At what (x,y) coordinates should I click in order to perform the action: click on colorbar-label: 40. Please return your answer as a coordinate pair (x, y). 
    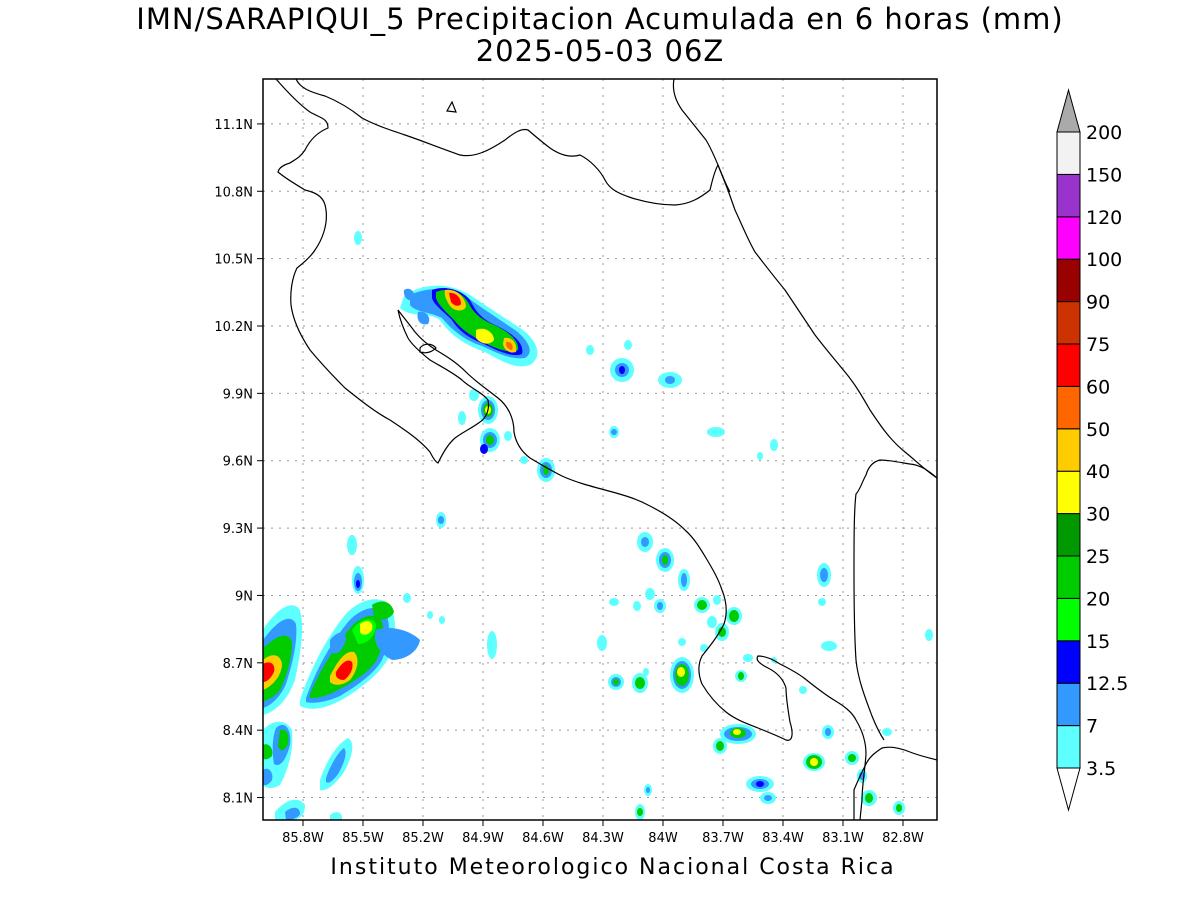
    Looking at the image, I should click on (1098, 472).